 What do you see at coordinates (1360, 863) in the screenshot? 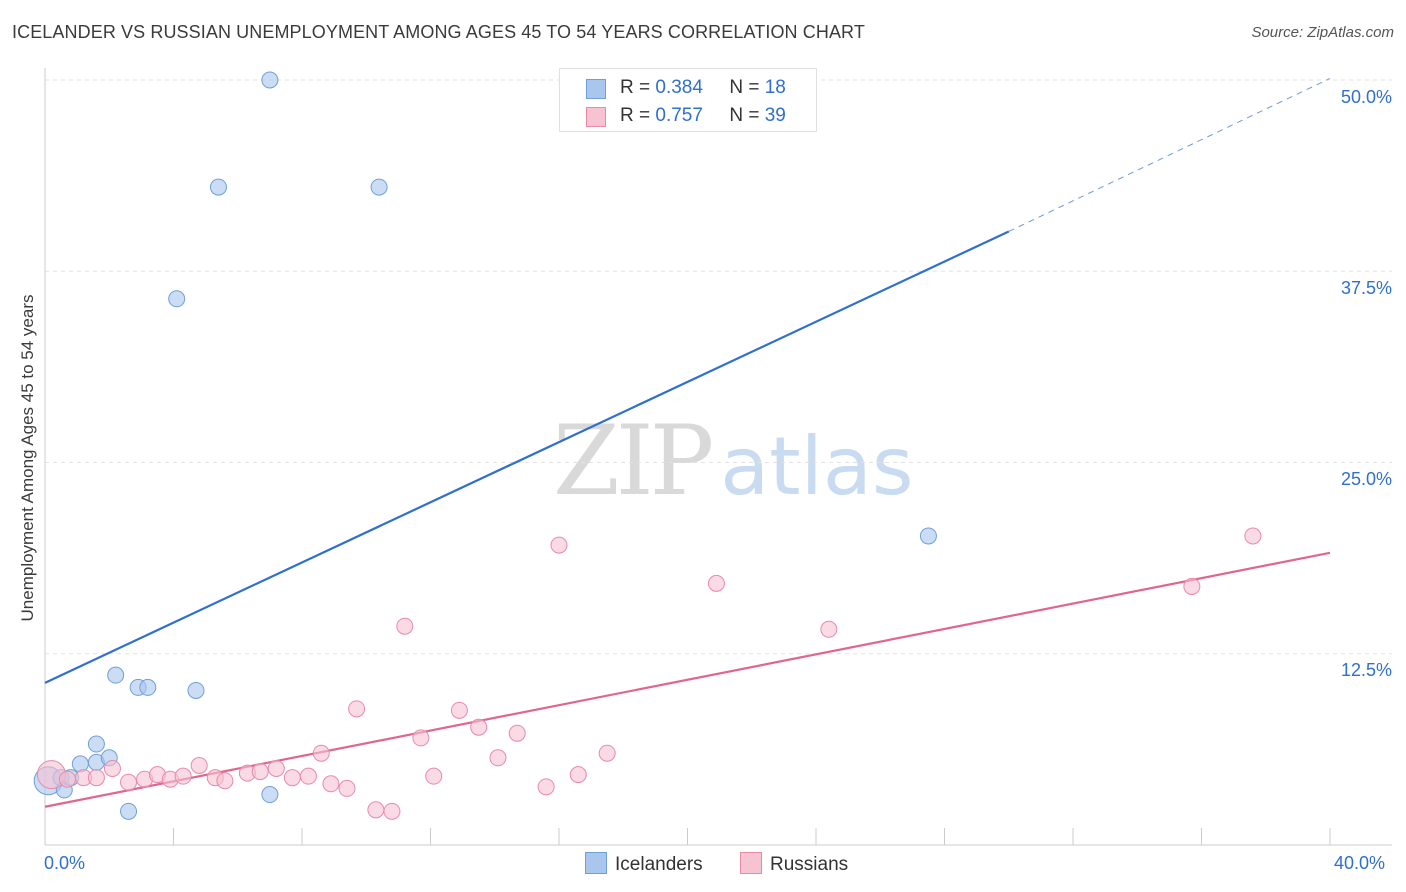
I see `x-tick-label-max: 40.0%` at bounding box center [1360, 863].